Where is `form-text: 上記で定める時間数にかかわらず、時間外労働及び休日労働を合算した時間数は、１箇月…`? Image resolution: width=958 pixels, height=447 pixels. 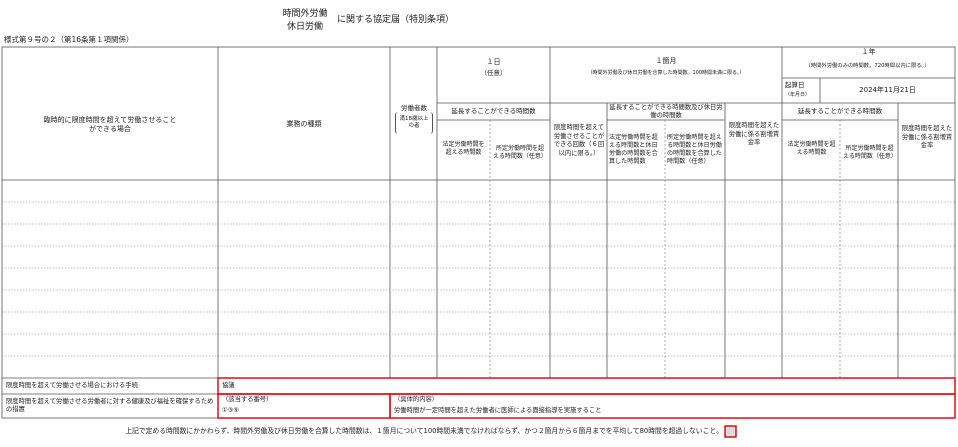 form-text: 上記で定める時間数にかかわらず、時間外労働及び休日労働を合算した時間数は、１箇月… is located at coordinates (424, 431).